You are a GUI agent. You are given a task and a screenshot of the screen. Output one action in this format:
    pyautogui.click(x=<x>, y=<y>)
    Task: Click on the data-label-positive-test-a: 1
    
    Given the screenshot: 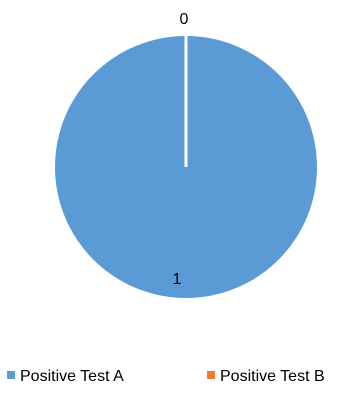 What is the action you would take?
    pyautogui.click(x=177, y=279)
    